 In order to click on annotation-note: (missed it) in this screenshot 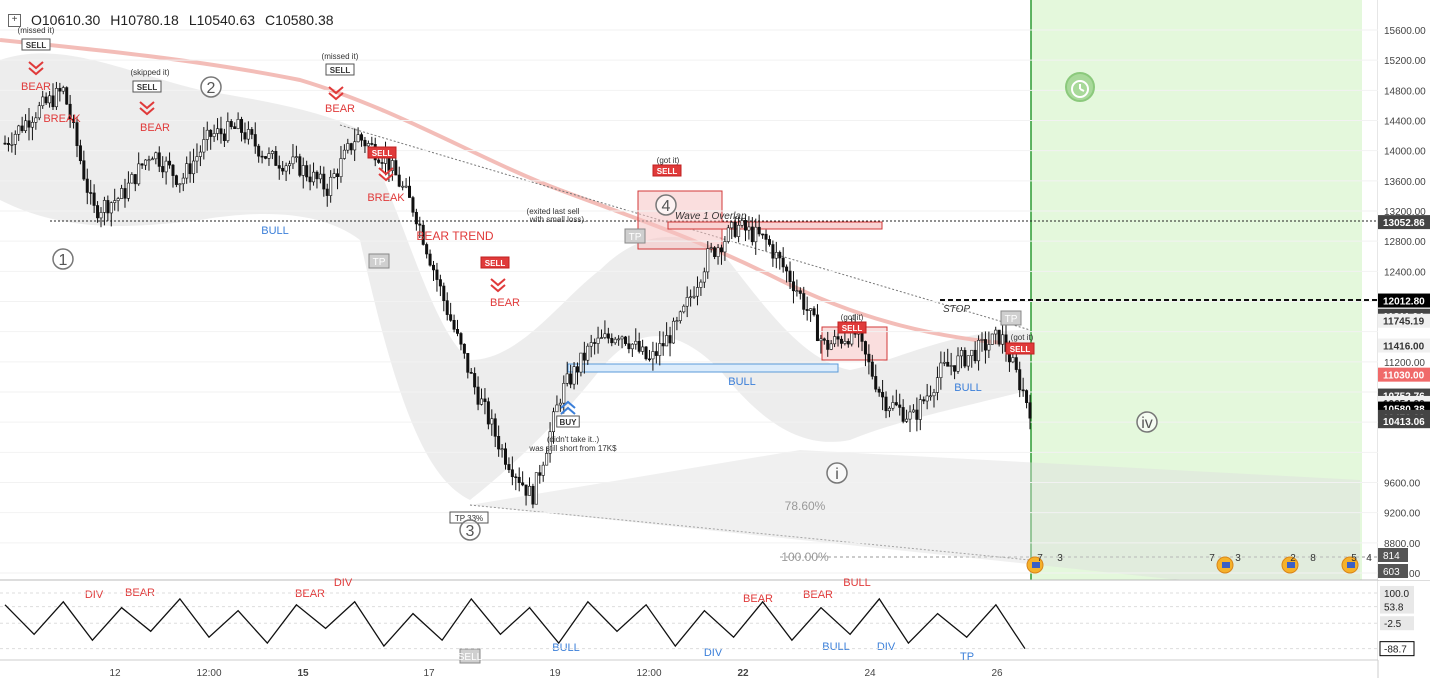, I will do `click(340, 56)`.